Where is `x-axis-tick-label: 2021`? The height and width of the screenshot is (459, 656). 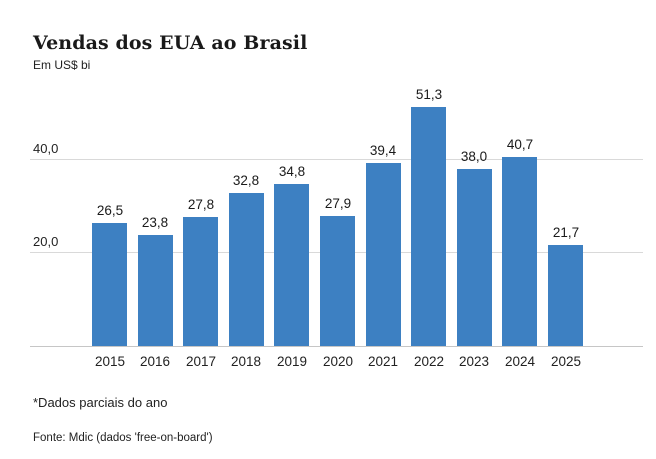
x-axis-tick-label: 2021 is located at coordinates (383, 361).